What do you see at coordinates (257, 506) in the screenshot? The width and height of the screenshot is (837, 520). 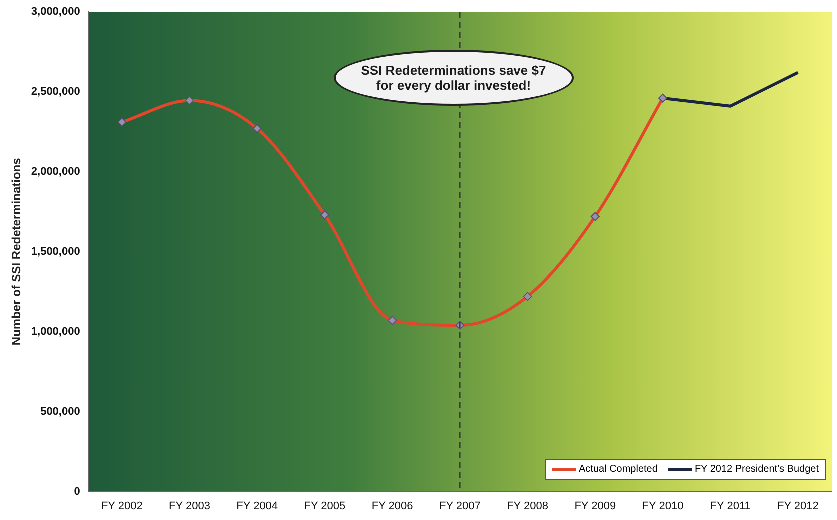 I see `x-tick-label: FY 2004` at bounding box center [257, 506].